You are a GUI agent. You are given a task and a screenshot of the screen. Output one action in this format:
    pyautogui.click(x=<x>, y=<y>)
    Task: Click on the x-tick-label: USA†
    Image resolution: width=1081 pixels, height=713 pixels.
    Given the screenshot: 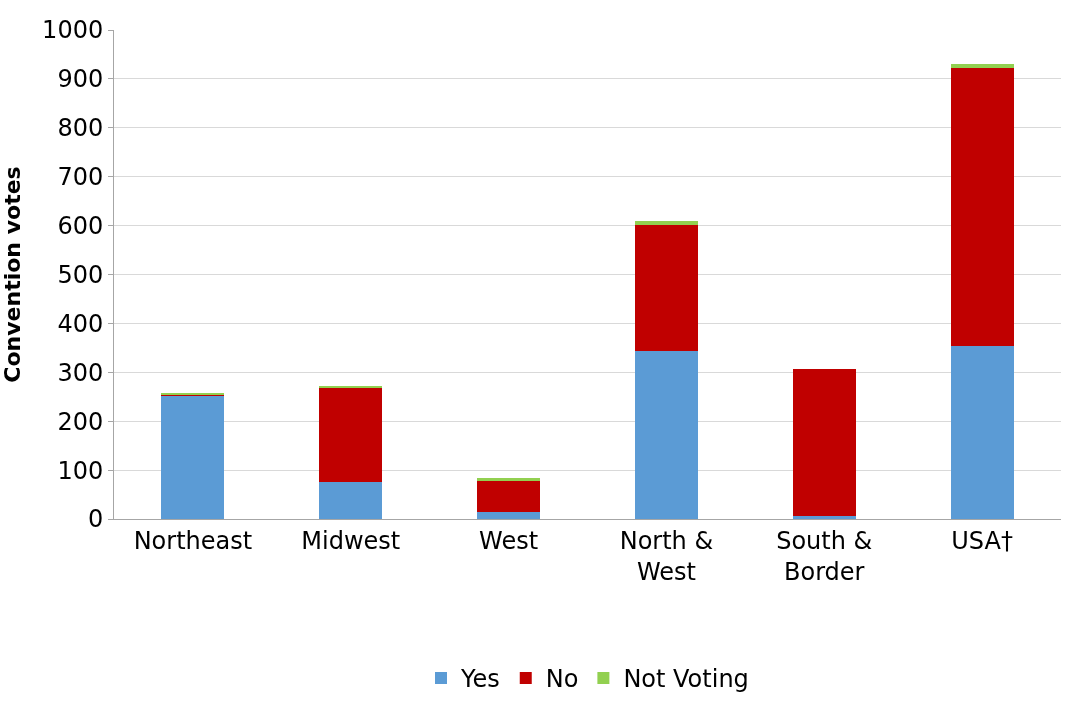 What is the action you would take?
    pyautogui.click(x=982, y=540)
    